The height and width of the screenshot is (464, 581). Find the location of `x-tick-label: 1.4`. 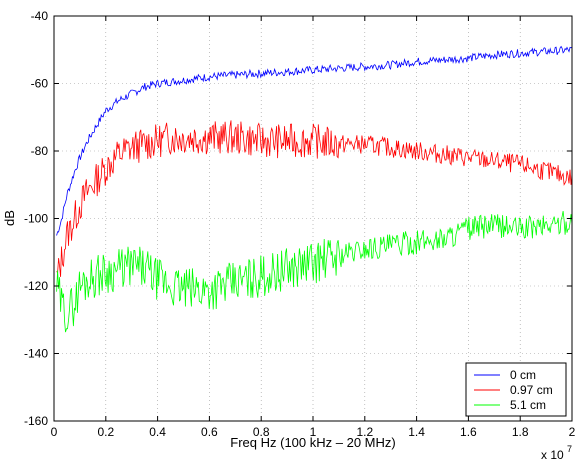

x-tick-label: 1.4 is located at coordinates (416, 432).